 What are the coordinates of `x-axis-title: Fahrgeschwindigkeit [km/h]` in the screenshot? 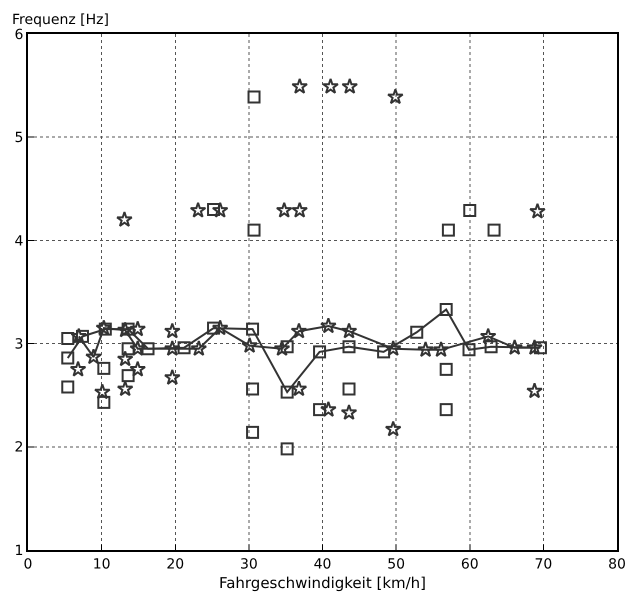 It's located at (322, 583).